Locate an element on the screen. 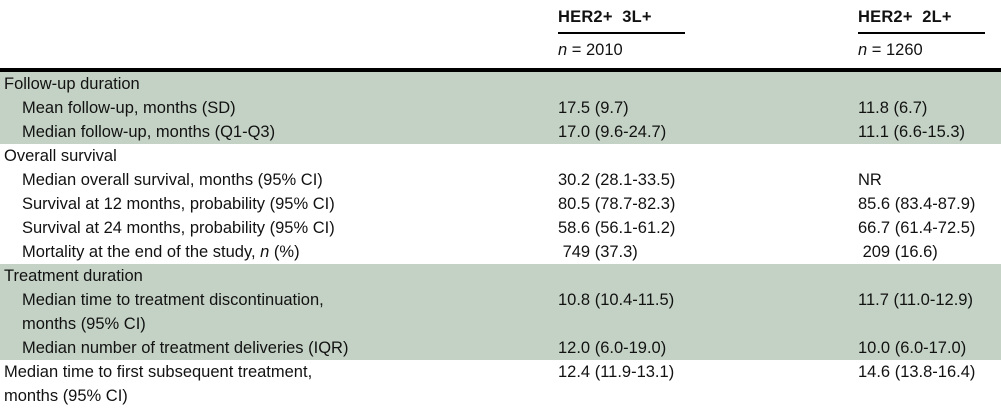 This screenshot has width=1001, height=411. row-label: Mean follow-up, months (SD) is located at coordinates (129, 108).